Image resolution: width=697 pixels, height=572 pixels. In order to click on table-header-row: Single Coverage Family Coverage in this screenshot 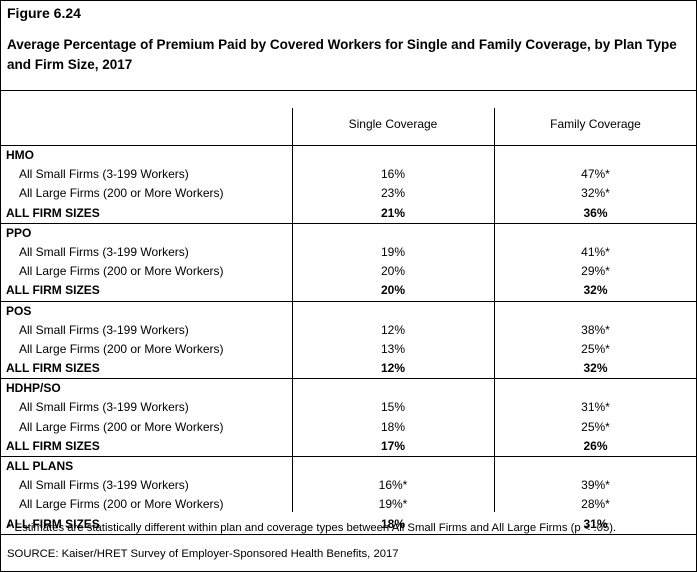, I will do `click(348, 125)`.